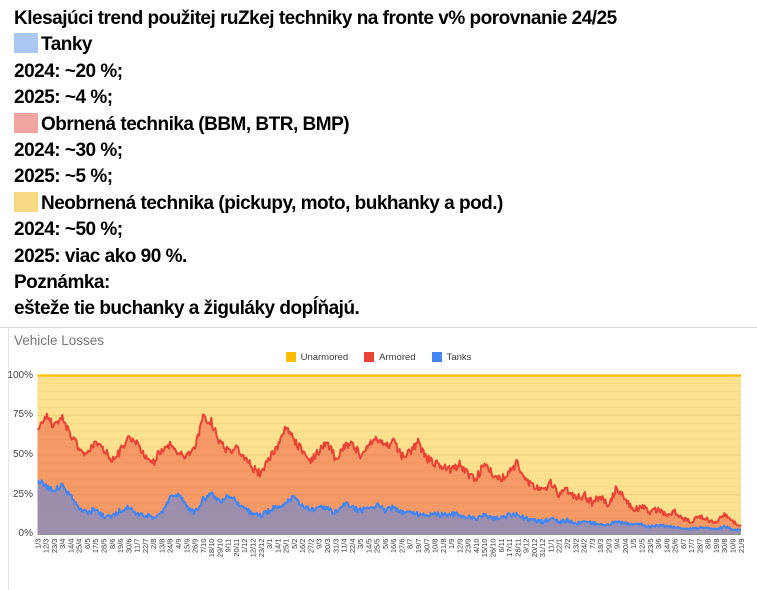 This screenshot has width=757, height=590. What do you see at coordinates (219, 547) in the screenshot?
I see `x-axis-tick-label: 29/10` at bounding box center [219, 547].